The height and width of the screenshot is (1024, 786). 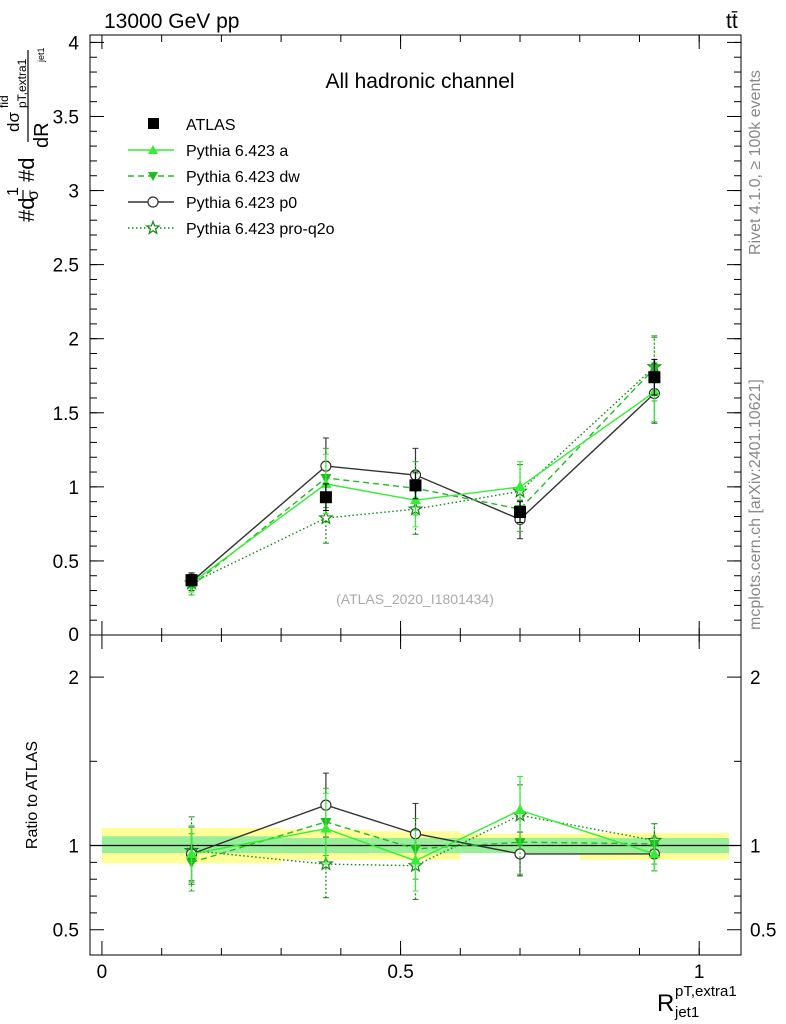 I want to click on series-pythia-6-423-a, so click(x=423, y=477).